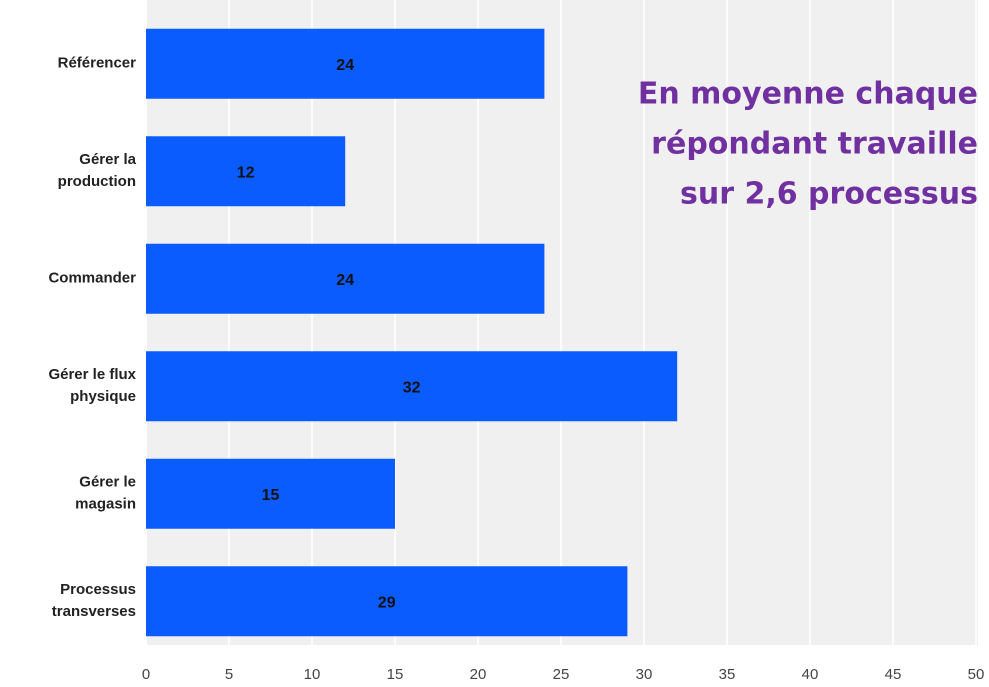 The height and width of the screenshot is (687, 989). What do you see at coordinates (146, 674) in the screenshot?
I see `x-tick-label: 0` at bounding box center [146, 674].